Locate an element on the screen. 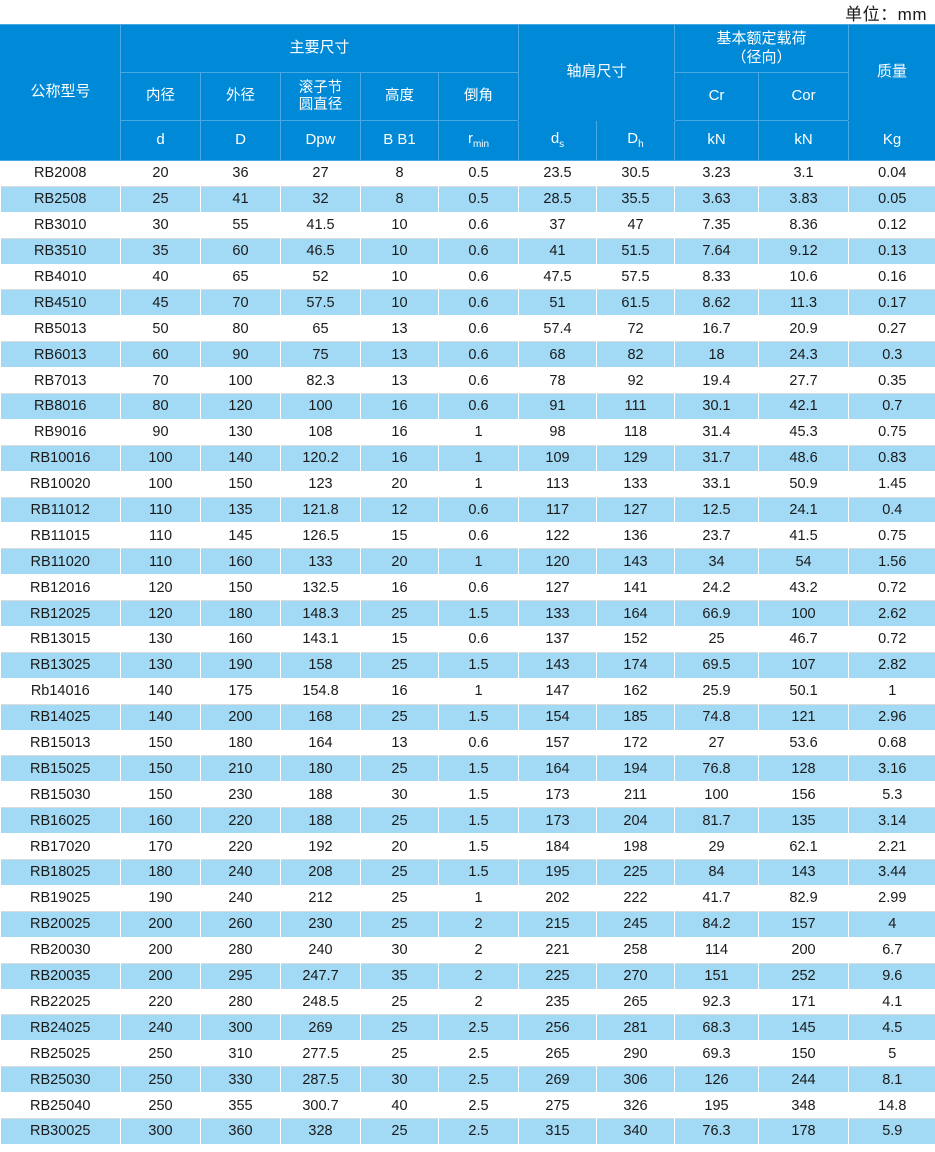 The height and width of the screenshot is (1152, 935). cell-value: 122 is located at coordinates (557, 535).